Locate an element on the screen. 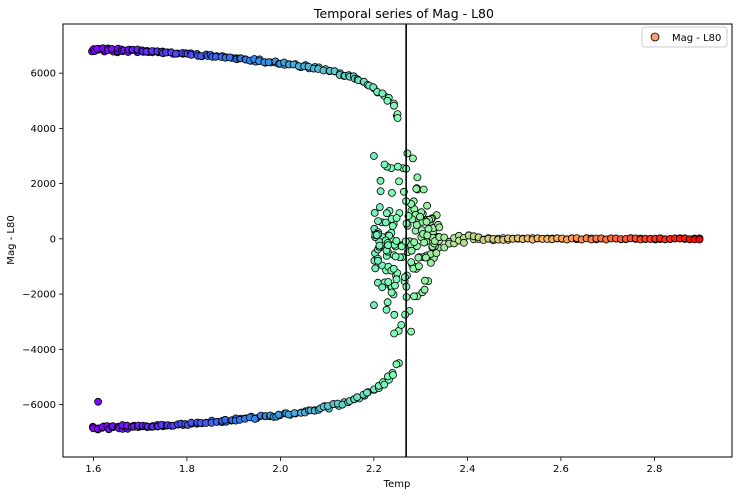 Image resolution: width=738 pixels, height=496 pixels. x-tick-label: 2.6 is located at coordinates (561, 469).